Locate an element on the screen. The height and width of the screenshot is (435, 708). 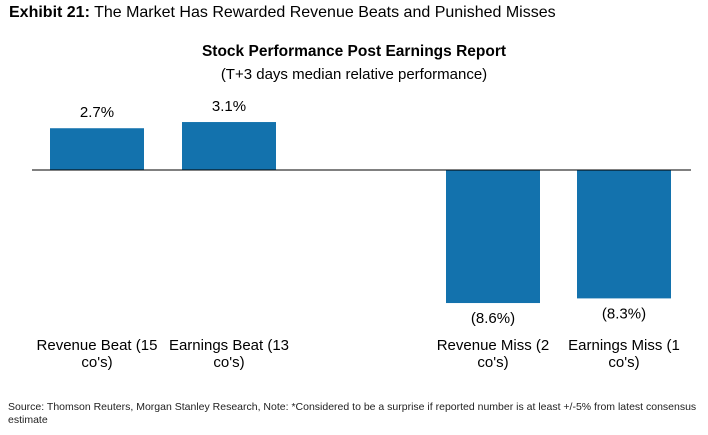
chart-subtitle: (T+3 days median relative performance) is located at coordinates (354, 74).